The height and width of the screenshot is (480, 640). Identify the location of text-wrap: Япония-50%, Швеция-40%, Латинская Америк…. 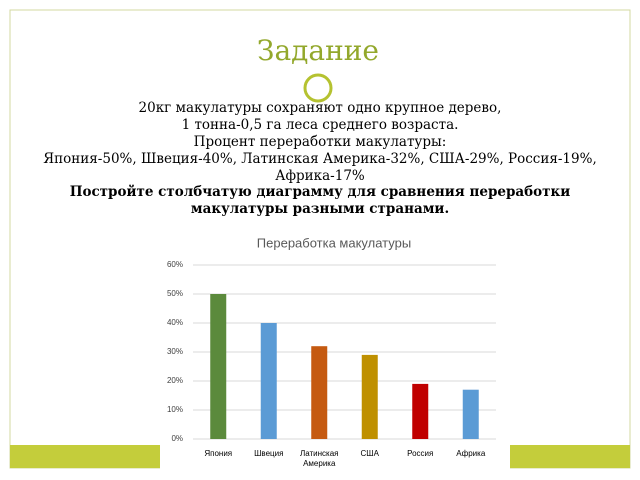
(320, 167).